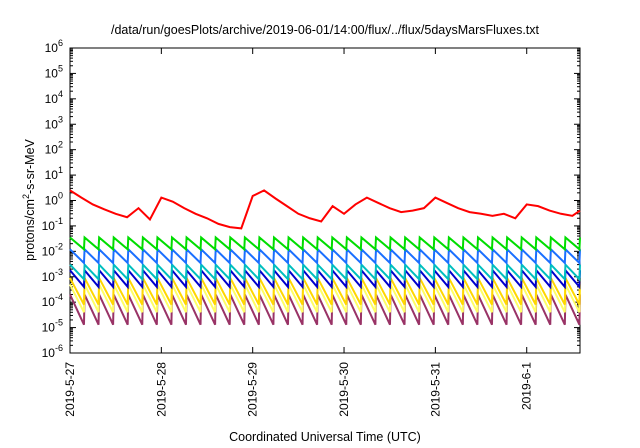 This screenshot has width=640, height=448. Describe the element at coordinates (344, 389) in the screenshot. I see `x-tick-label: 2019-5-30` at that location.